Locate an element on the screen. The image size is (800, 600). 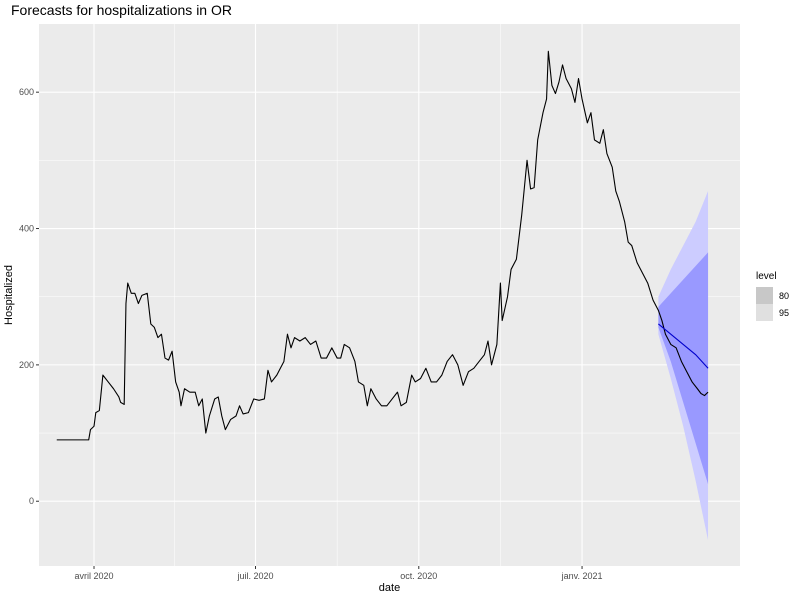
legend-label-80: 80 is located at coordinates (784, 296).